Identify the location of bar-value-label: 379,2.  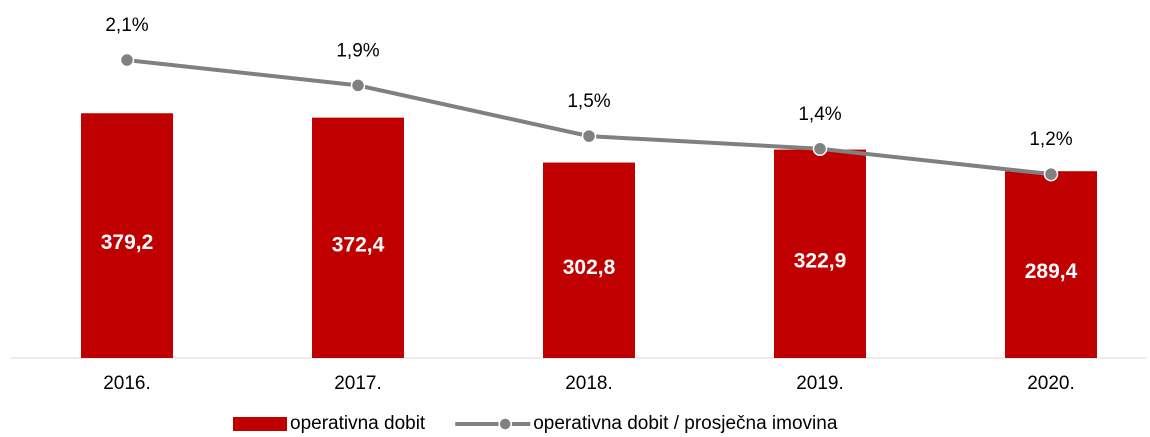
(127, 242).